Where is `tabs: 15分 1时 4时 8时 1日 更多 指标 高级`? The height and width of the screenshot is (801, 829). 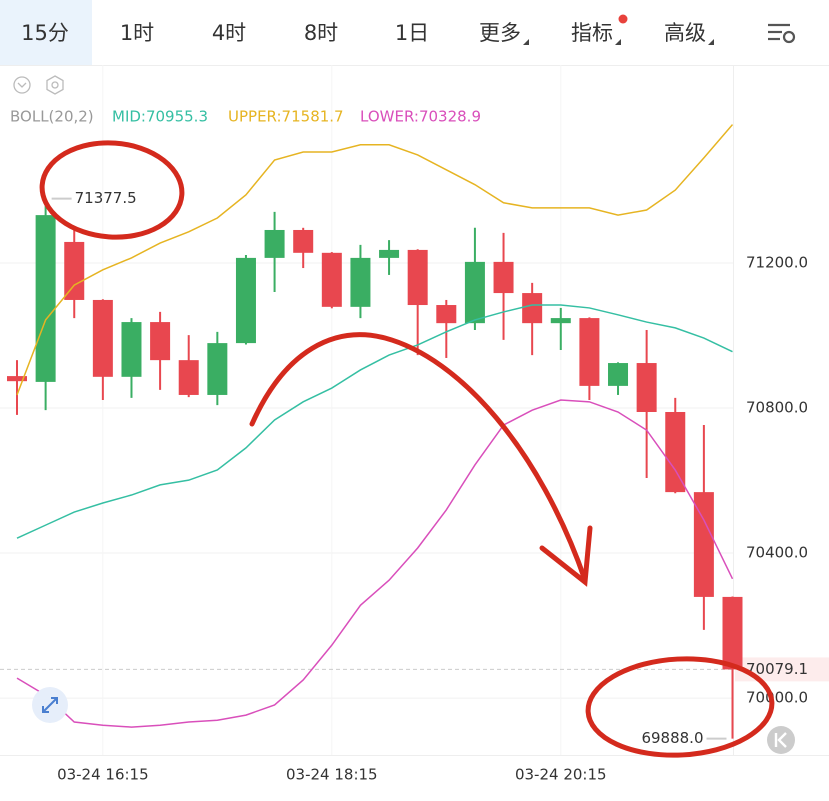
tabs: 15分 1时 4时 8时 1日 更多 指标 高级 is located at coordinates (357, 32).